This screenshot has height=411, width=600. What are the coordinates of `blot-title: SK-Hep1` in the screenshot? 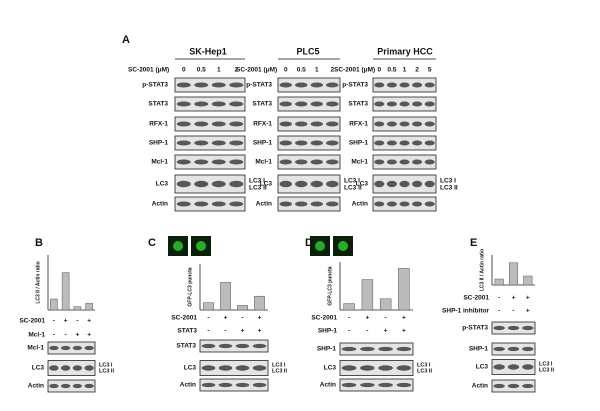 It's located at (208, 51).